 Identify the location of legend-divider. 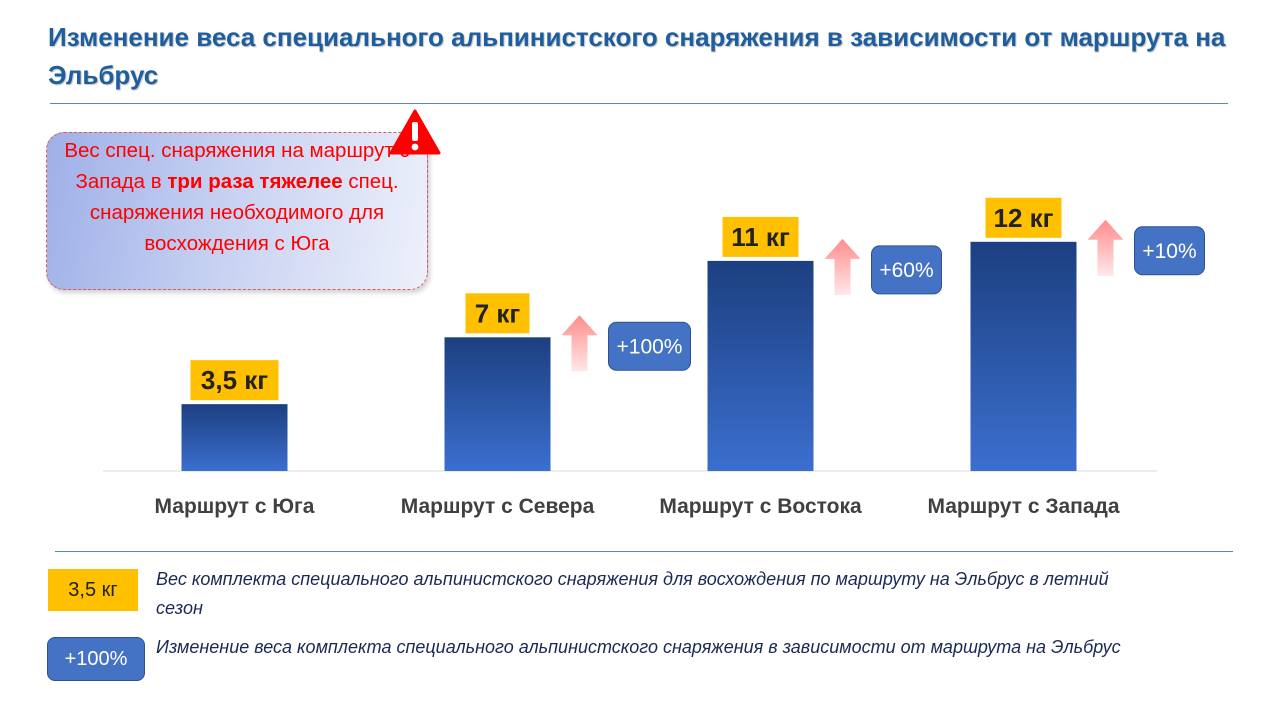
(644, 551).